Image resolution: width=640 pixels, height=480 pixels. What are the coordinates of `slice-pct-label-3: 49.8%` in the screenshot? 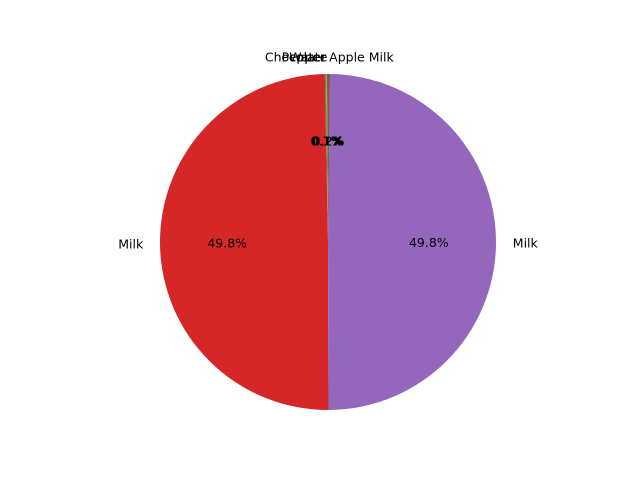 It's located at (227, 243).